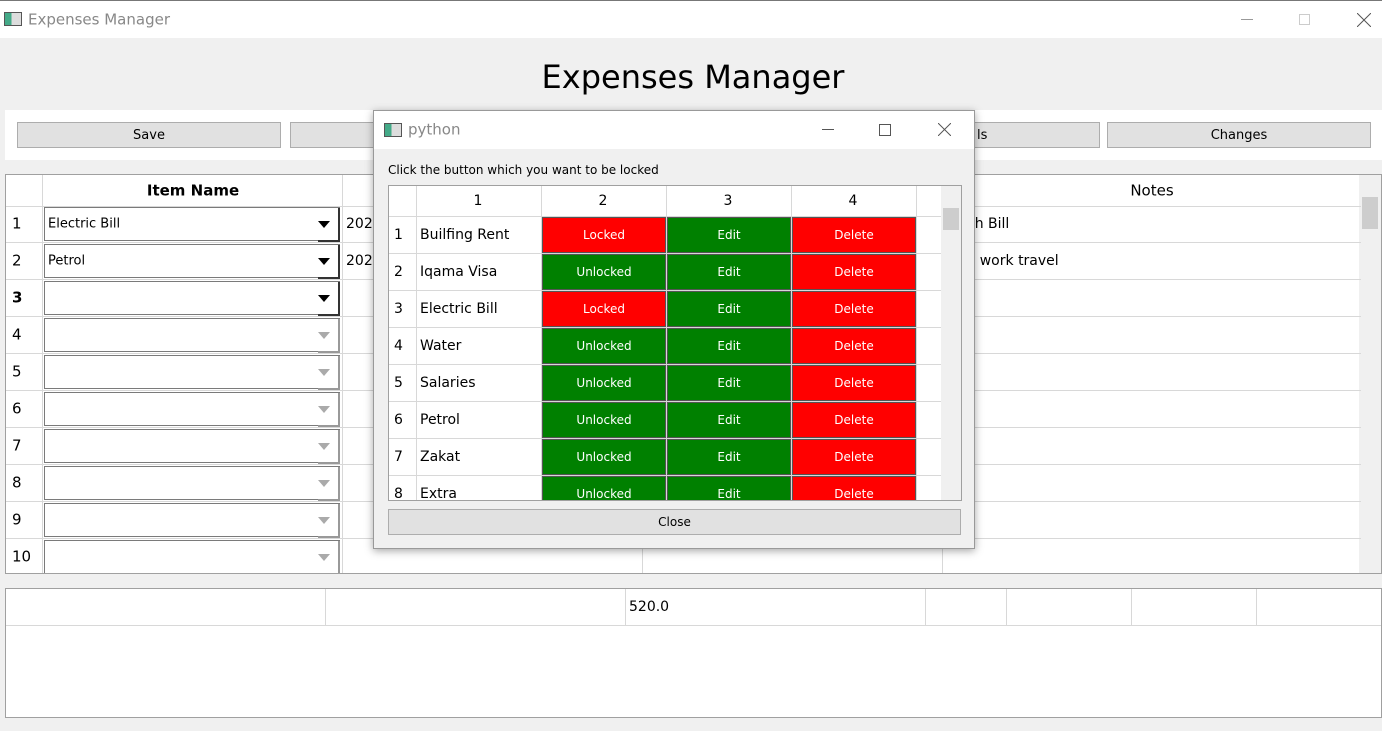  I want to click on button-label: Changes, so click(1239, 135).